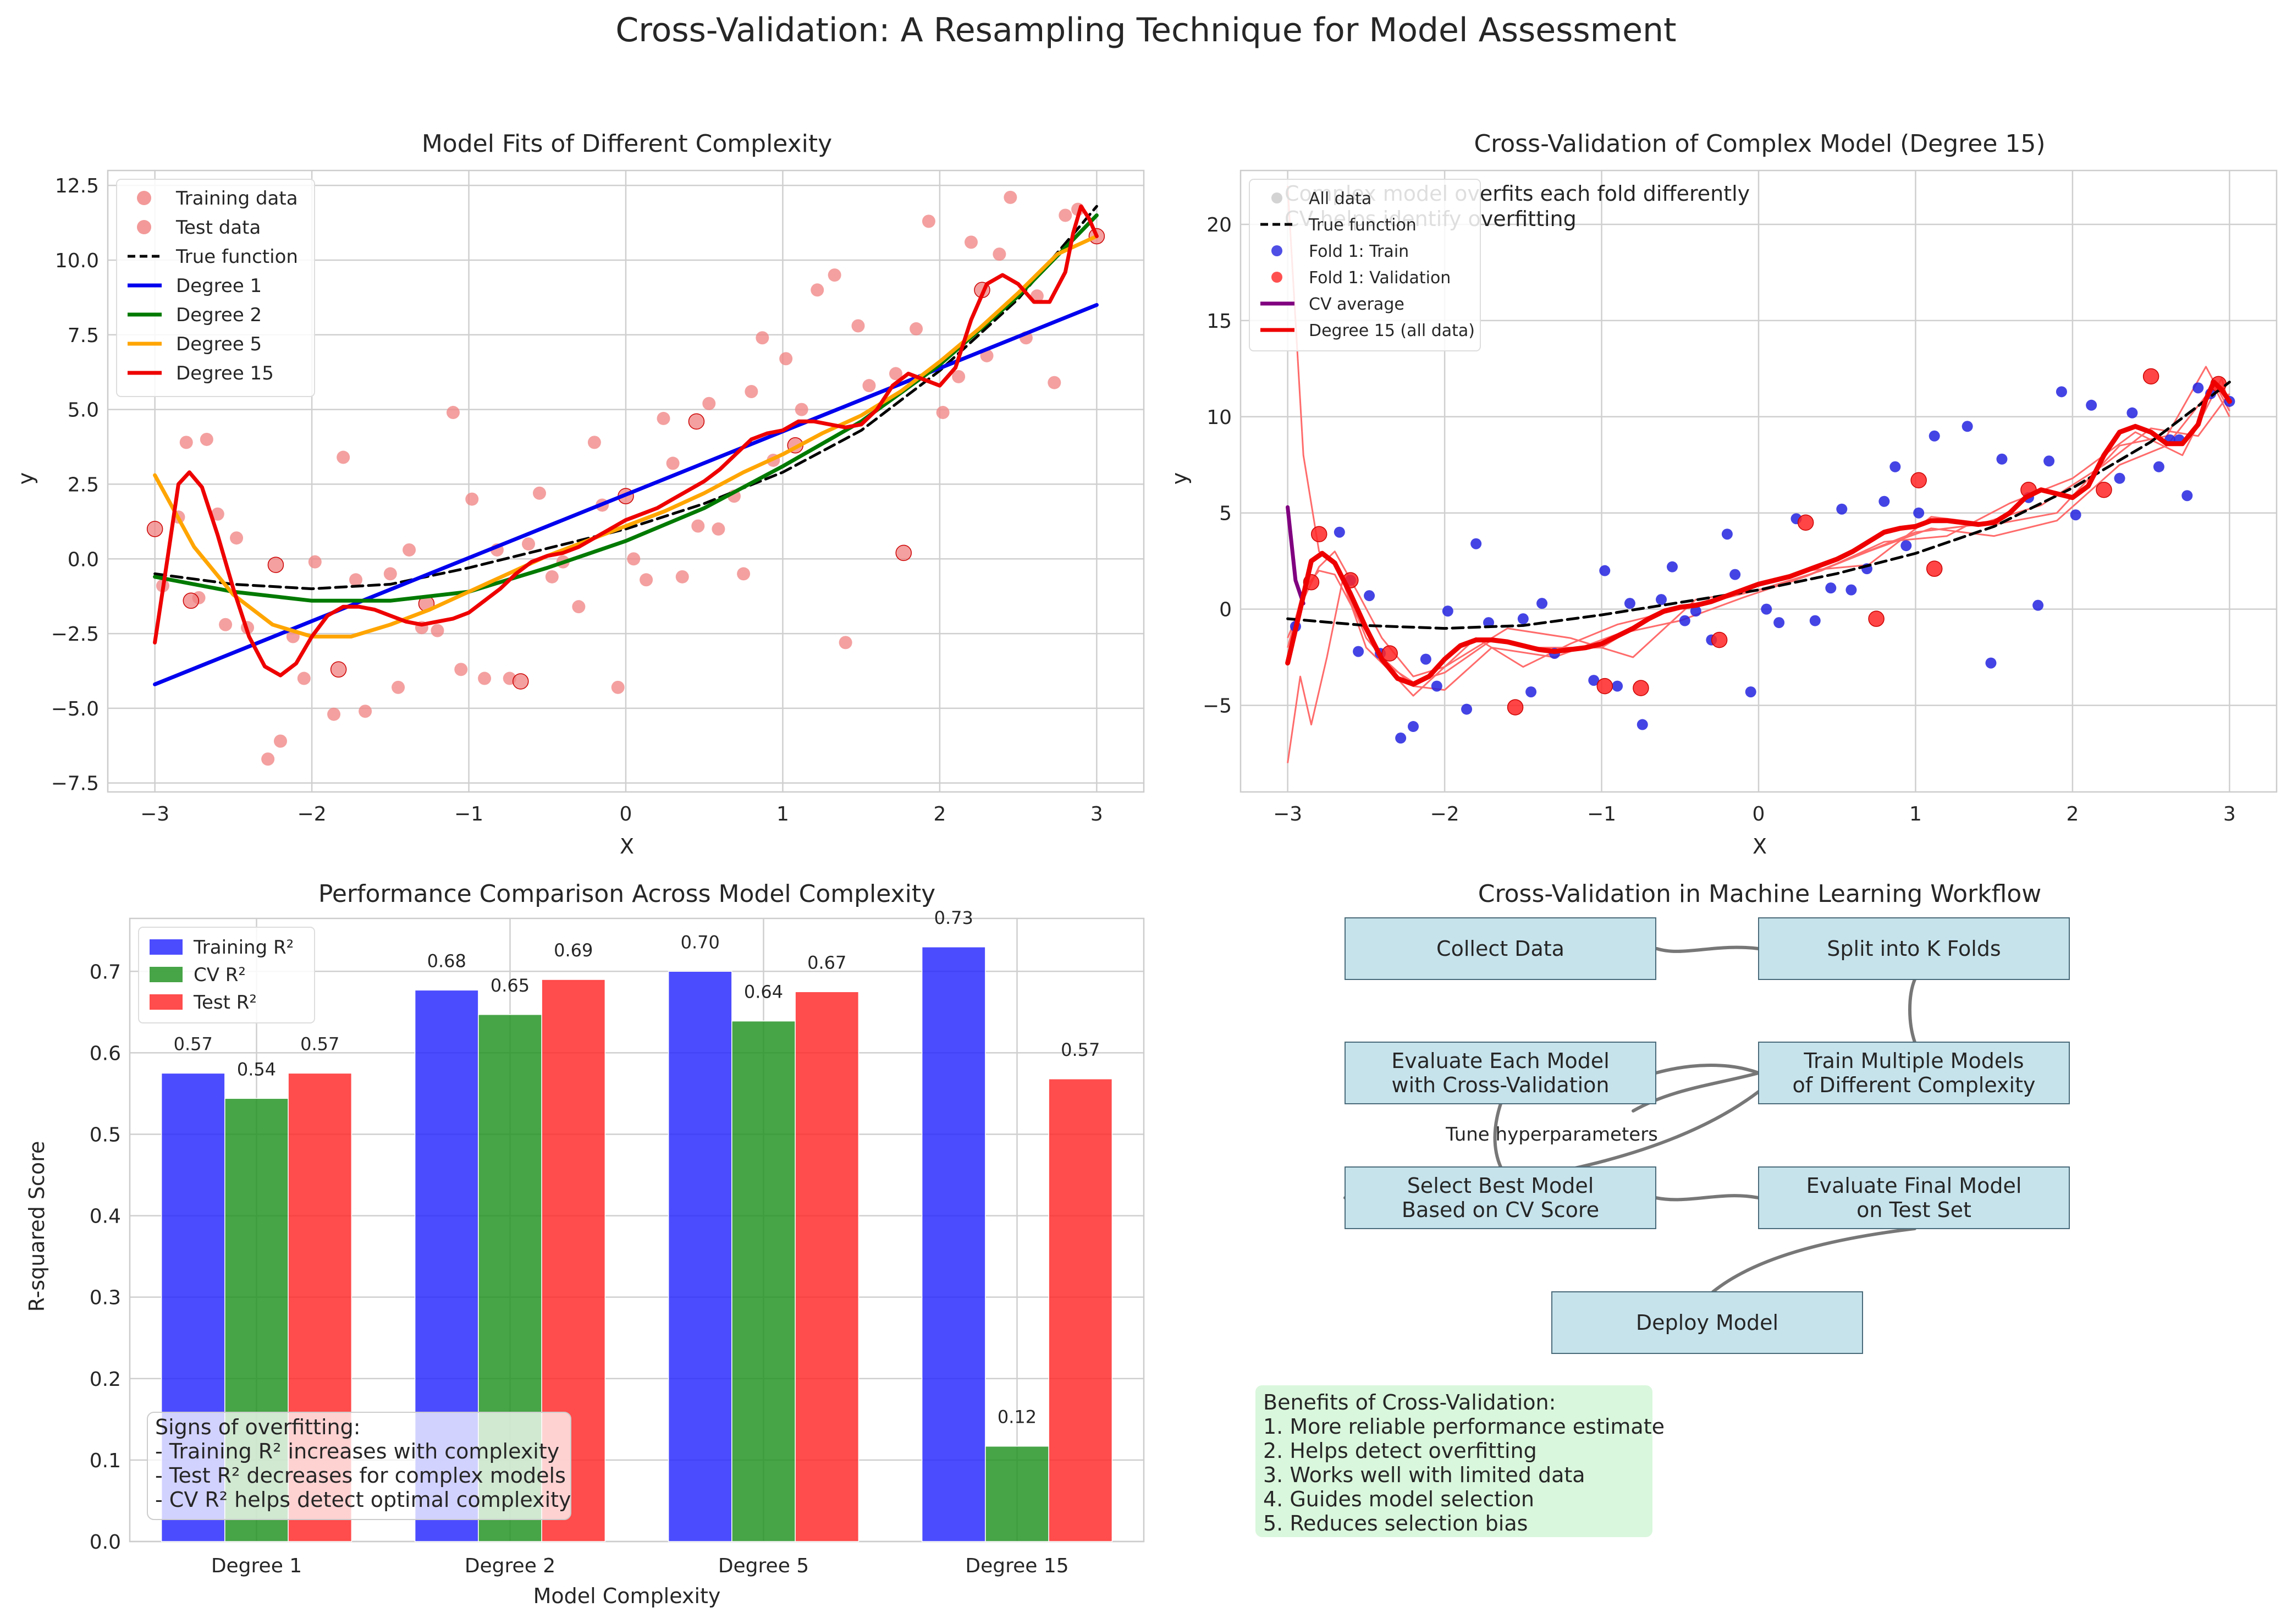  I want to click on fits-legend-label: Degree 15, so click(225, 373).